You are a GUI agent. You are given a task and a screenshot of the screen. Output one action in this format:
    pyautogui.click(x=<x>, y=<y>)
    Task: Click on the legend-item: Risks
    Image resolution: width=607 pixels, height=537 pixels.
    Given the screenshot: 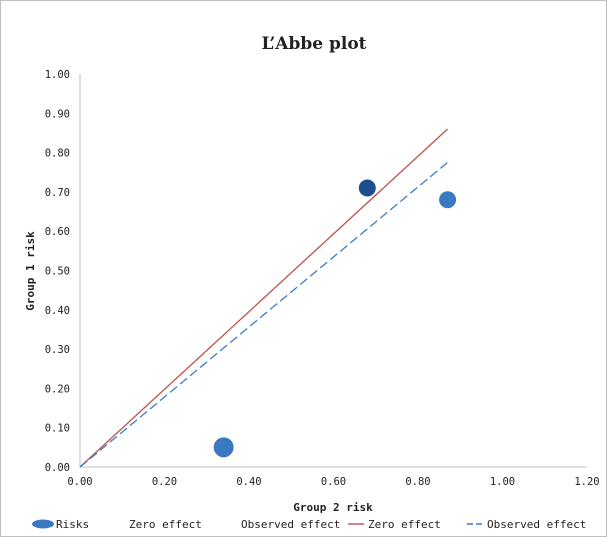 What is the action you would take?
    pyautogui.click(x=60, y=524)
    